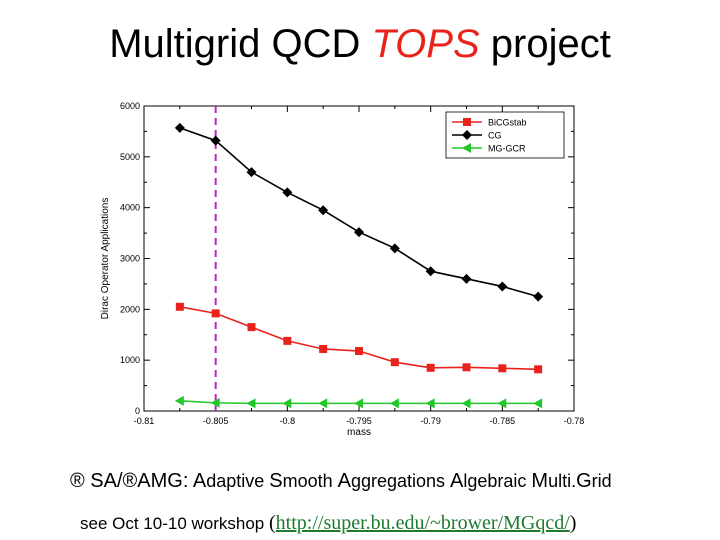 This screenshot has width=720, height=540. Describe the element at coordinates (199, 481) in the screenshot. I see `amg-word-1-initial: A` at that location.